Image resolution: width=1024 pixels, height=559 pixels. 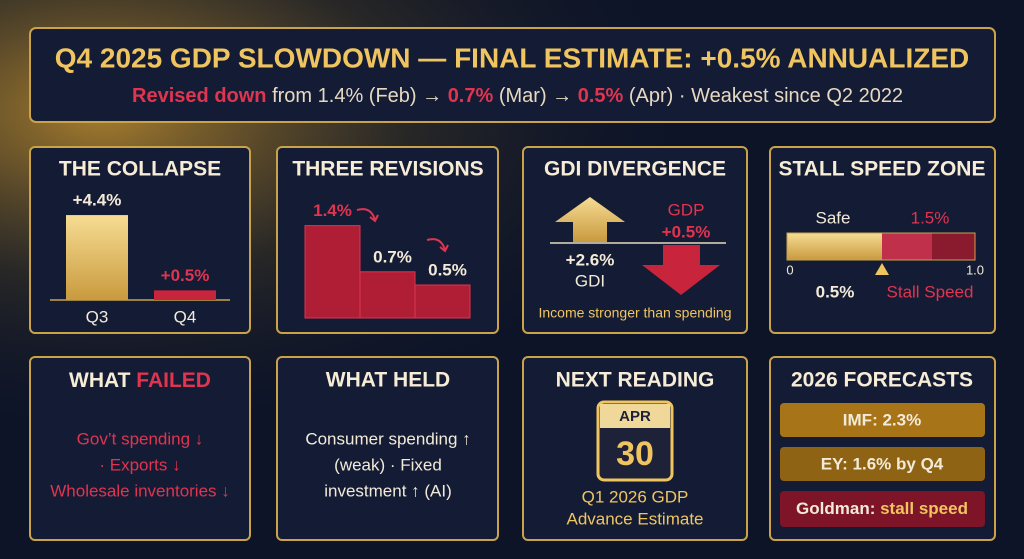 I want to click on x-label: Q4, so click(x=185, y=316).